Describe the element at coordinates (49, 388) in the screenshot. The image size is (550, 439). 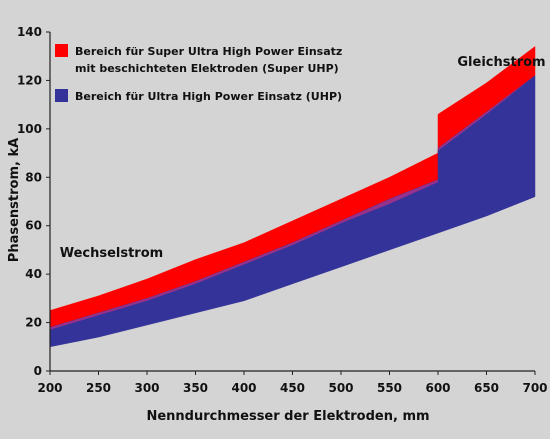
I see `x-tick-label: 200` at that location.